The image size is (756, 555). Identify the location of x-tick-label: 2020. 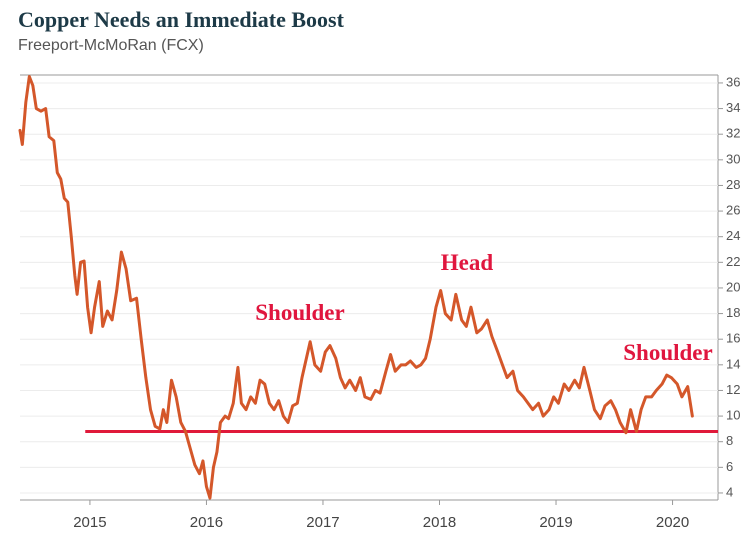
(672, 522).